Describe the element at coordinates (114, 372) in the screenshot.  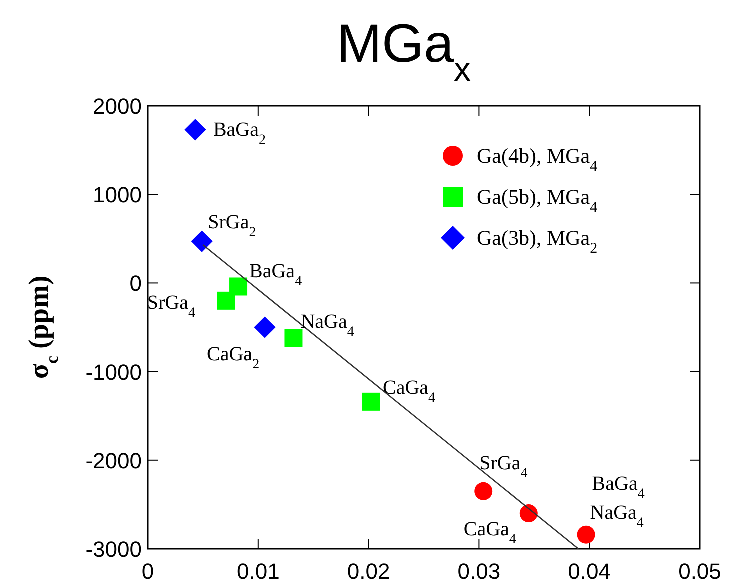
I see `y-tick-label: -1000` at that location.